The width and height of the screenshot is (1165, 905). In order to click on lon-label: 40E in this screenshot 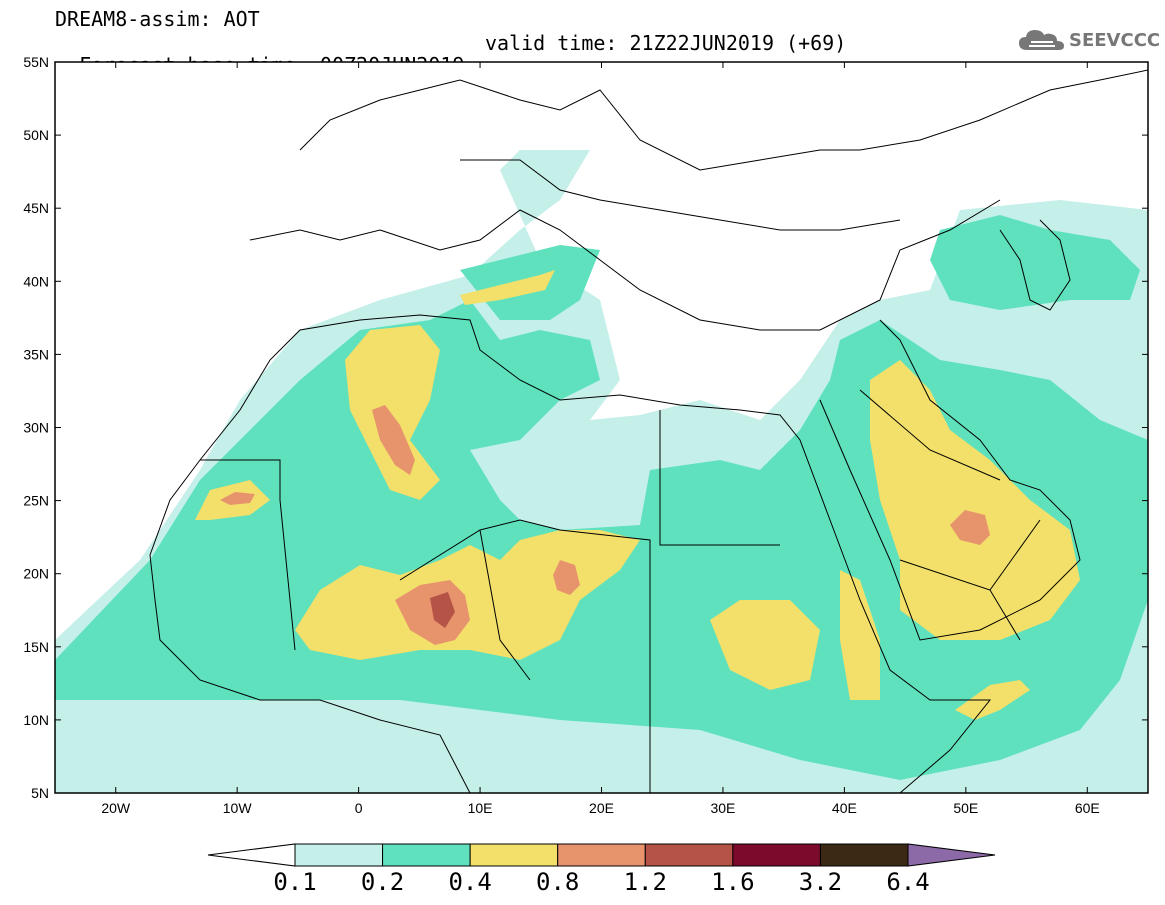, I will do `click(844, 808)`.